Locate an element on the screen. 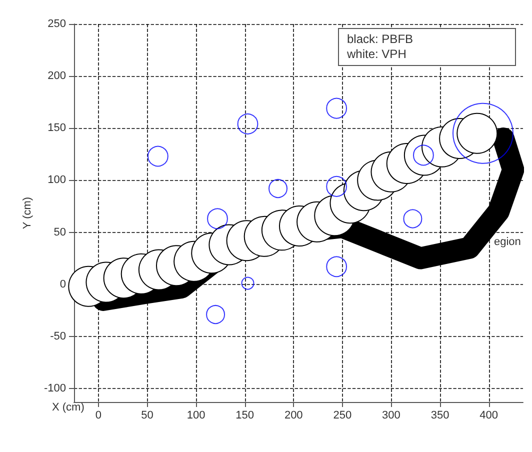 This screenshot has width=532, height=452. annotation: egion is located at coordinates (507, 242).